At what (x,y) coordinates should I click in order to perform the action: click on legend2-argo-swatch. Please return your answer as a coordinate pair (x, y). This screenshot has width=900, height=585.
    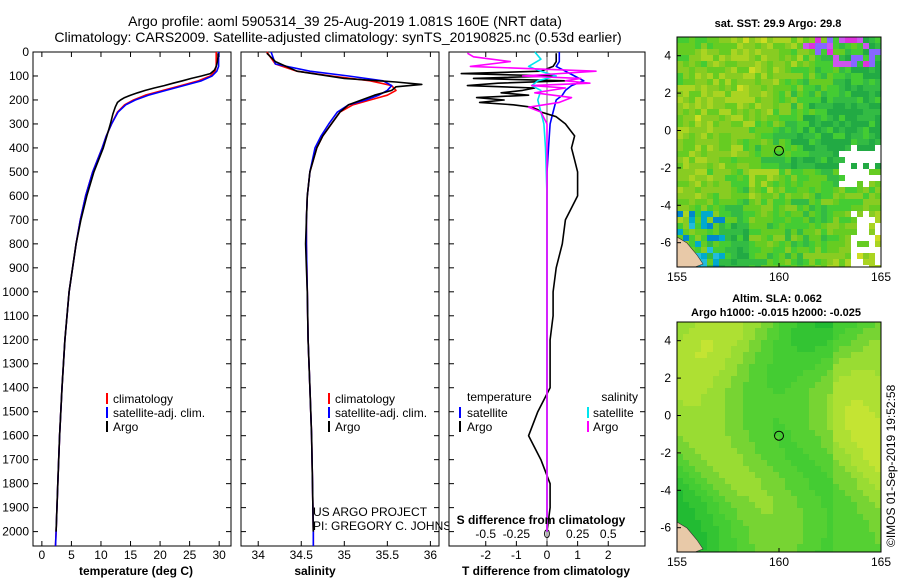
    Looking at the image, I should click on (329, 426).